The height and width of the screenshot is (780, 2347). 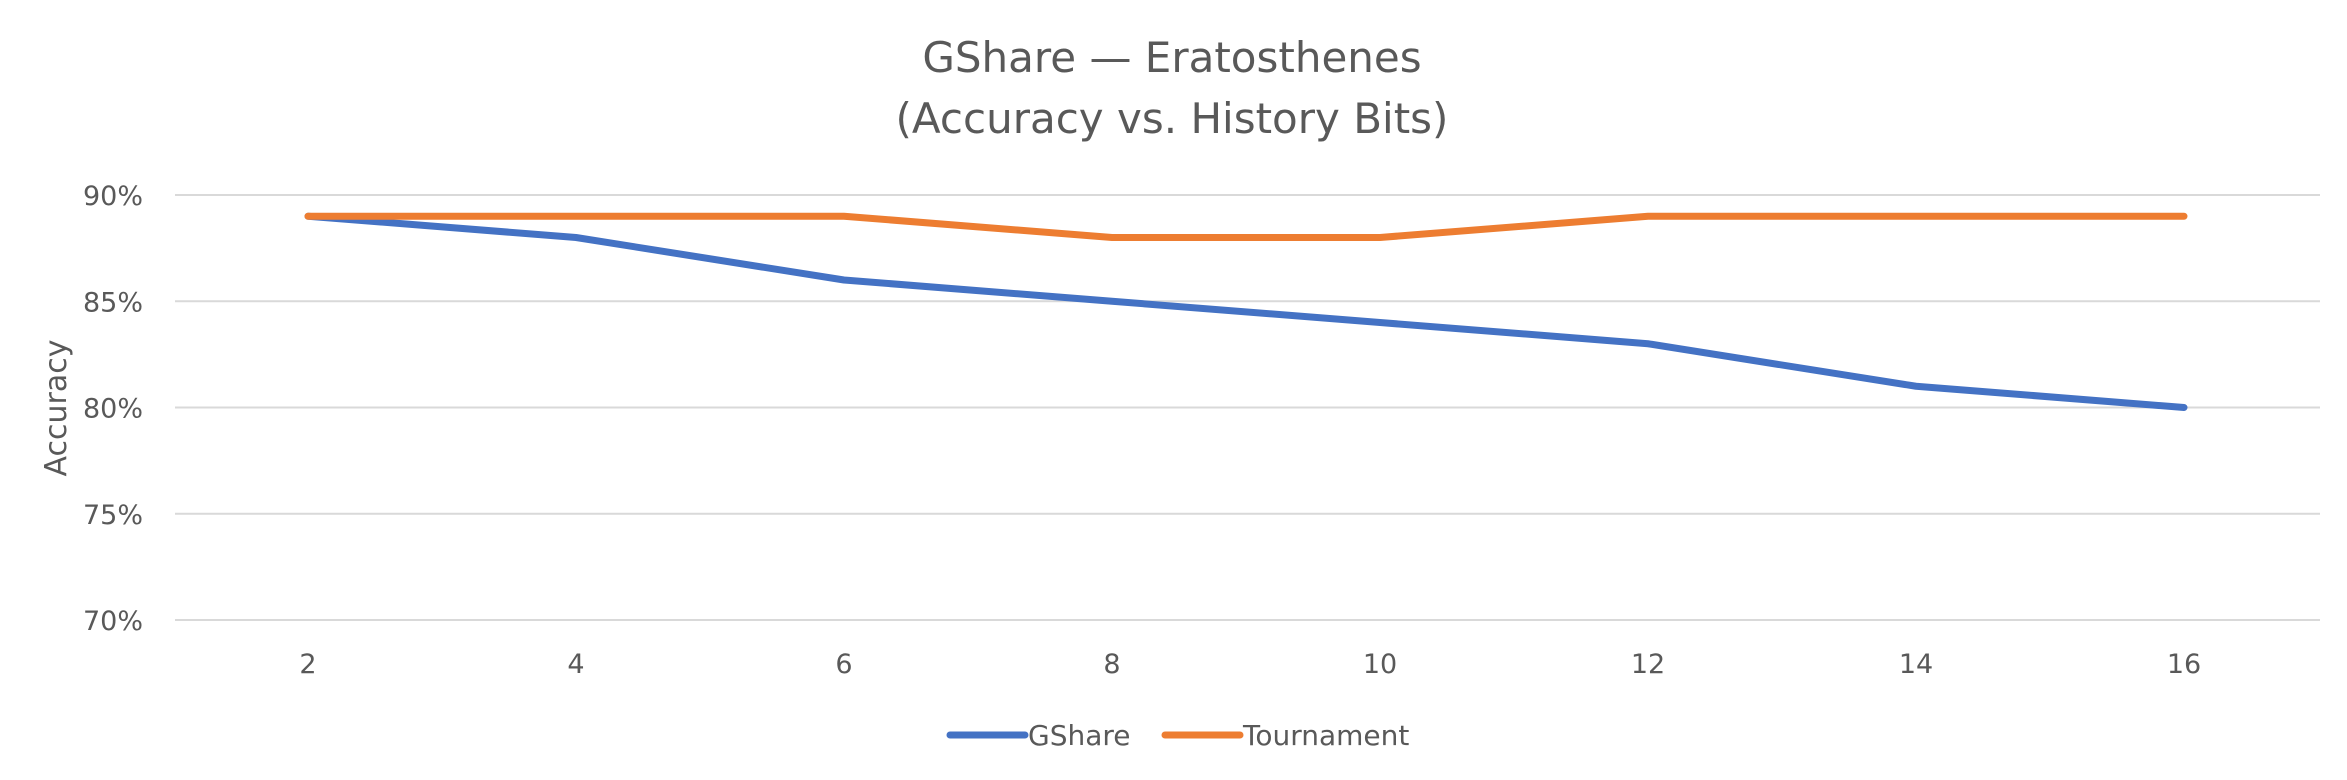 I want to click on x-tick-label: 6, so click(x=843, y=664).